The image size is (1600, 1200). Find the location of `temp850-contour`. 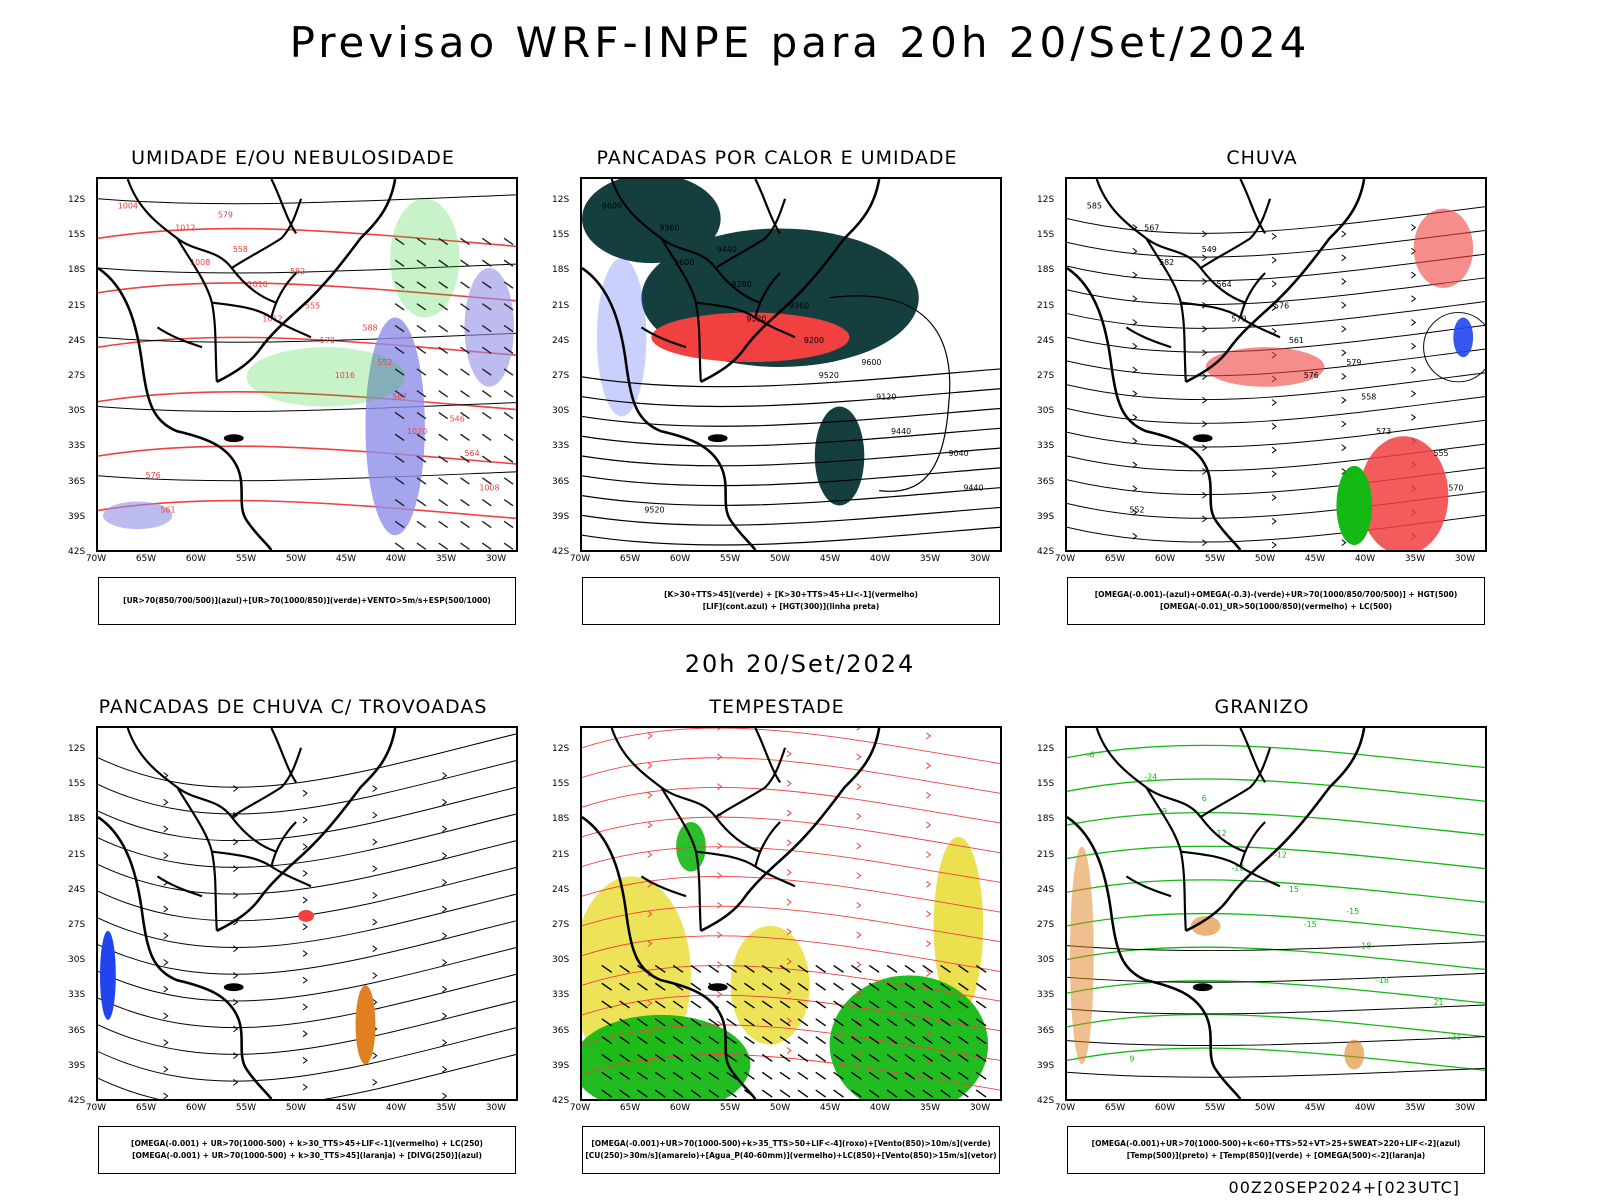

temp850-contour is located at coordinates (1276, 1059).